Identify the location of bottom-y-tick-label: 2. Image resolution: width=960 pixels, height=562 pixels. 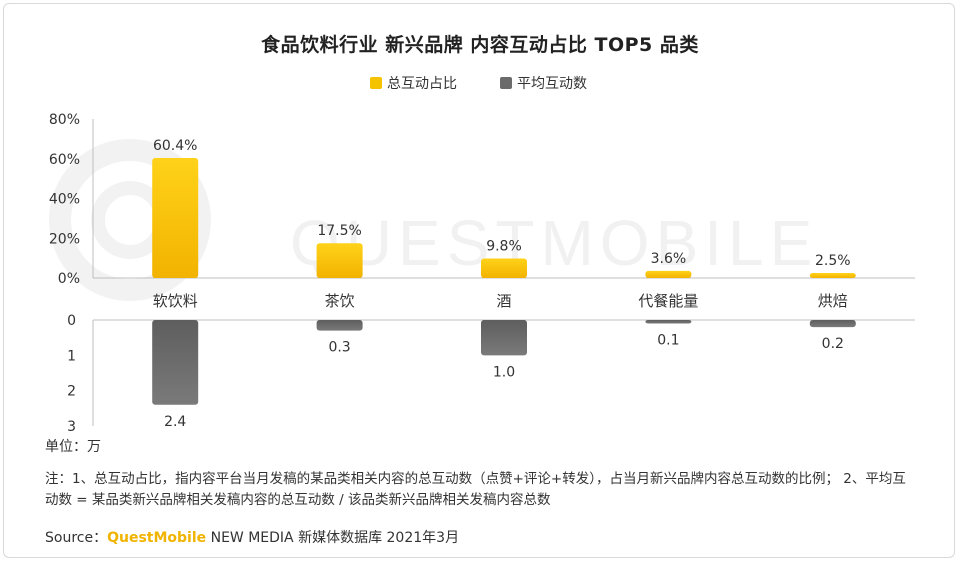
(71, 392).